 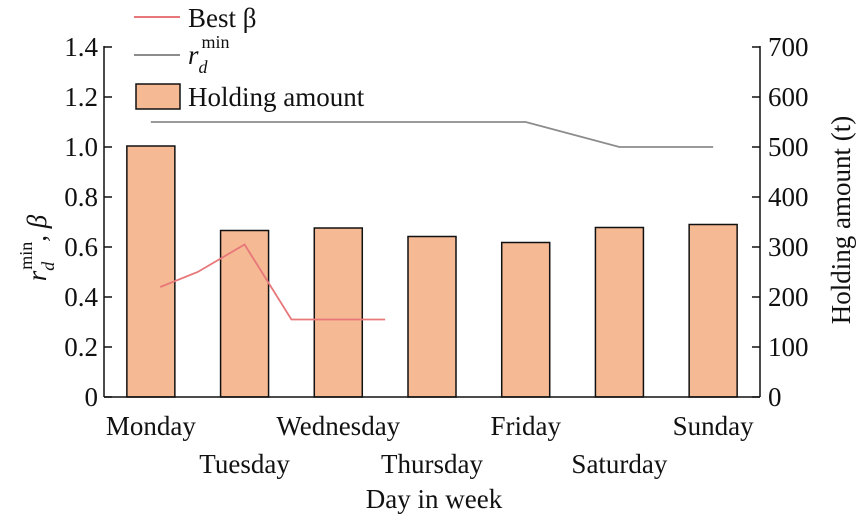 I want to click on y-left-tick-label: 0.6, so click(x=81, y=247).